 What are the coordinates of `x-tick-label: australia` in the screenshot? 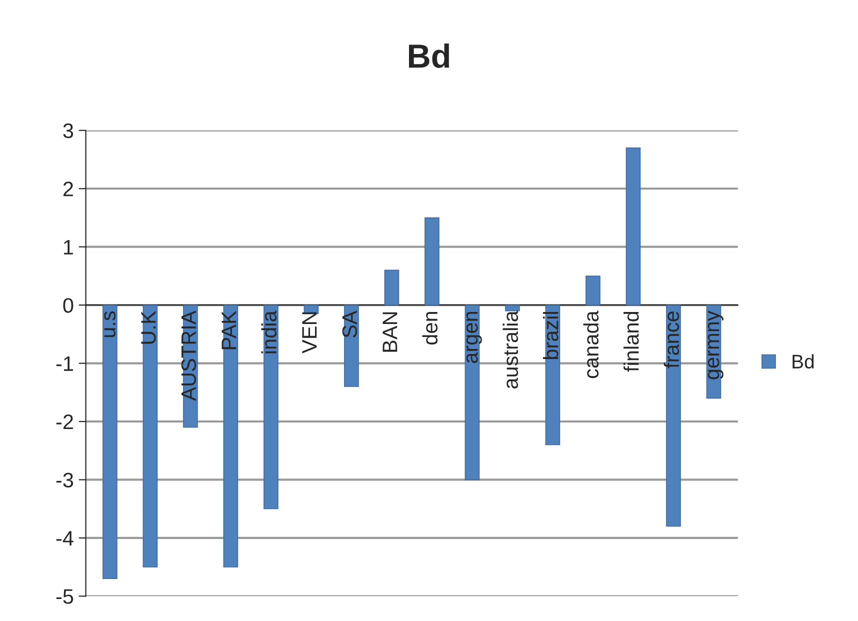 It's located at (510, 349).